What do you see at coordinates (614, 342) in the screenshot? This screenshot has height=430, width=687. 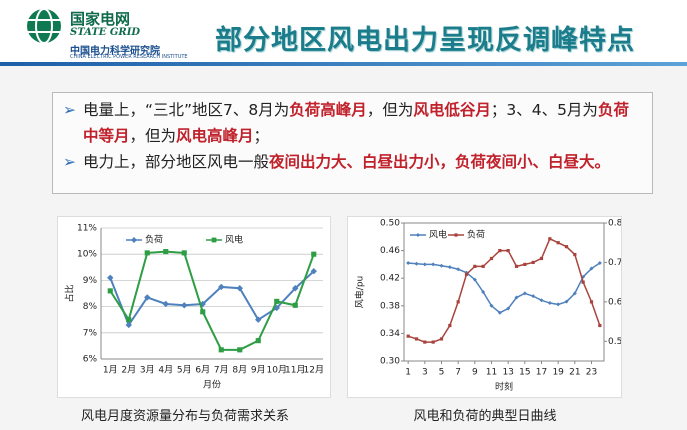 I see `y2-tick-label: 0.55` at bounding box center [614, 342].